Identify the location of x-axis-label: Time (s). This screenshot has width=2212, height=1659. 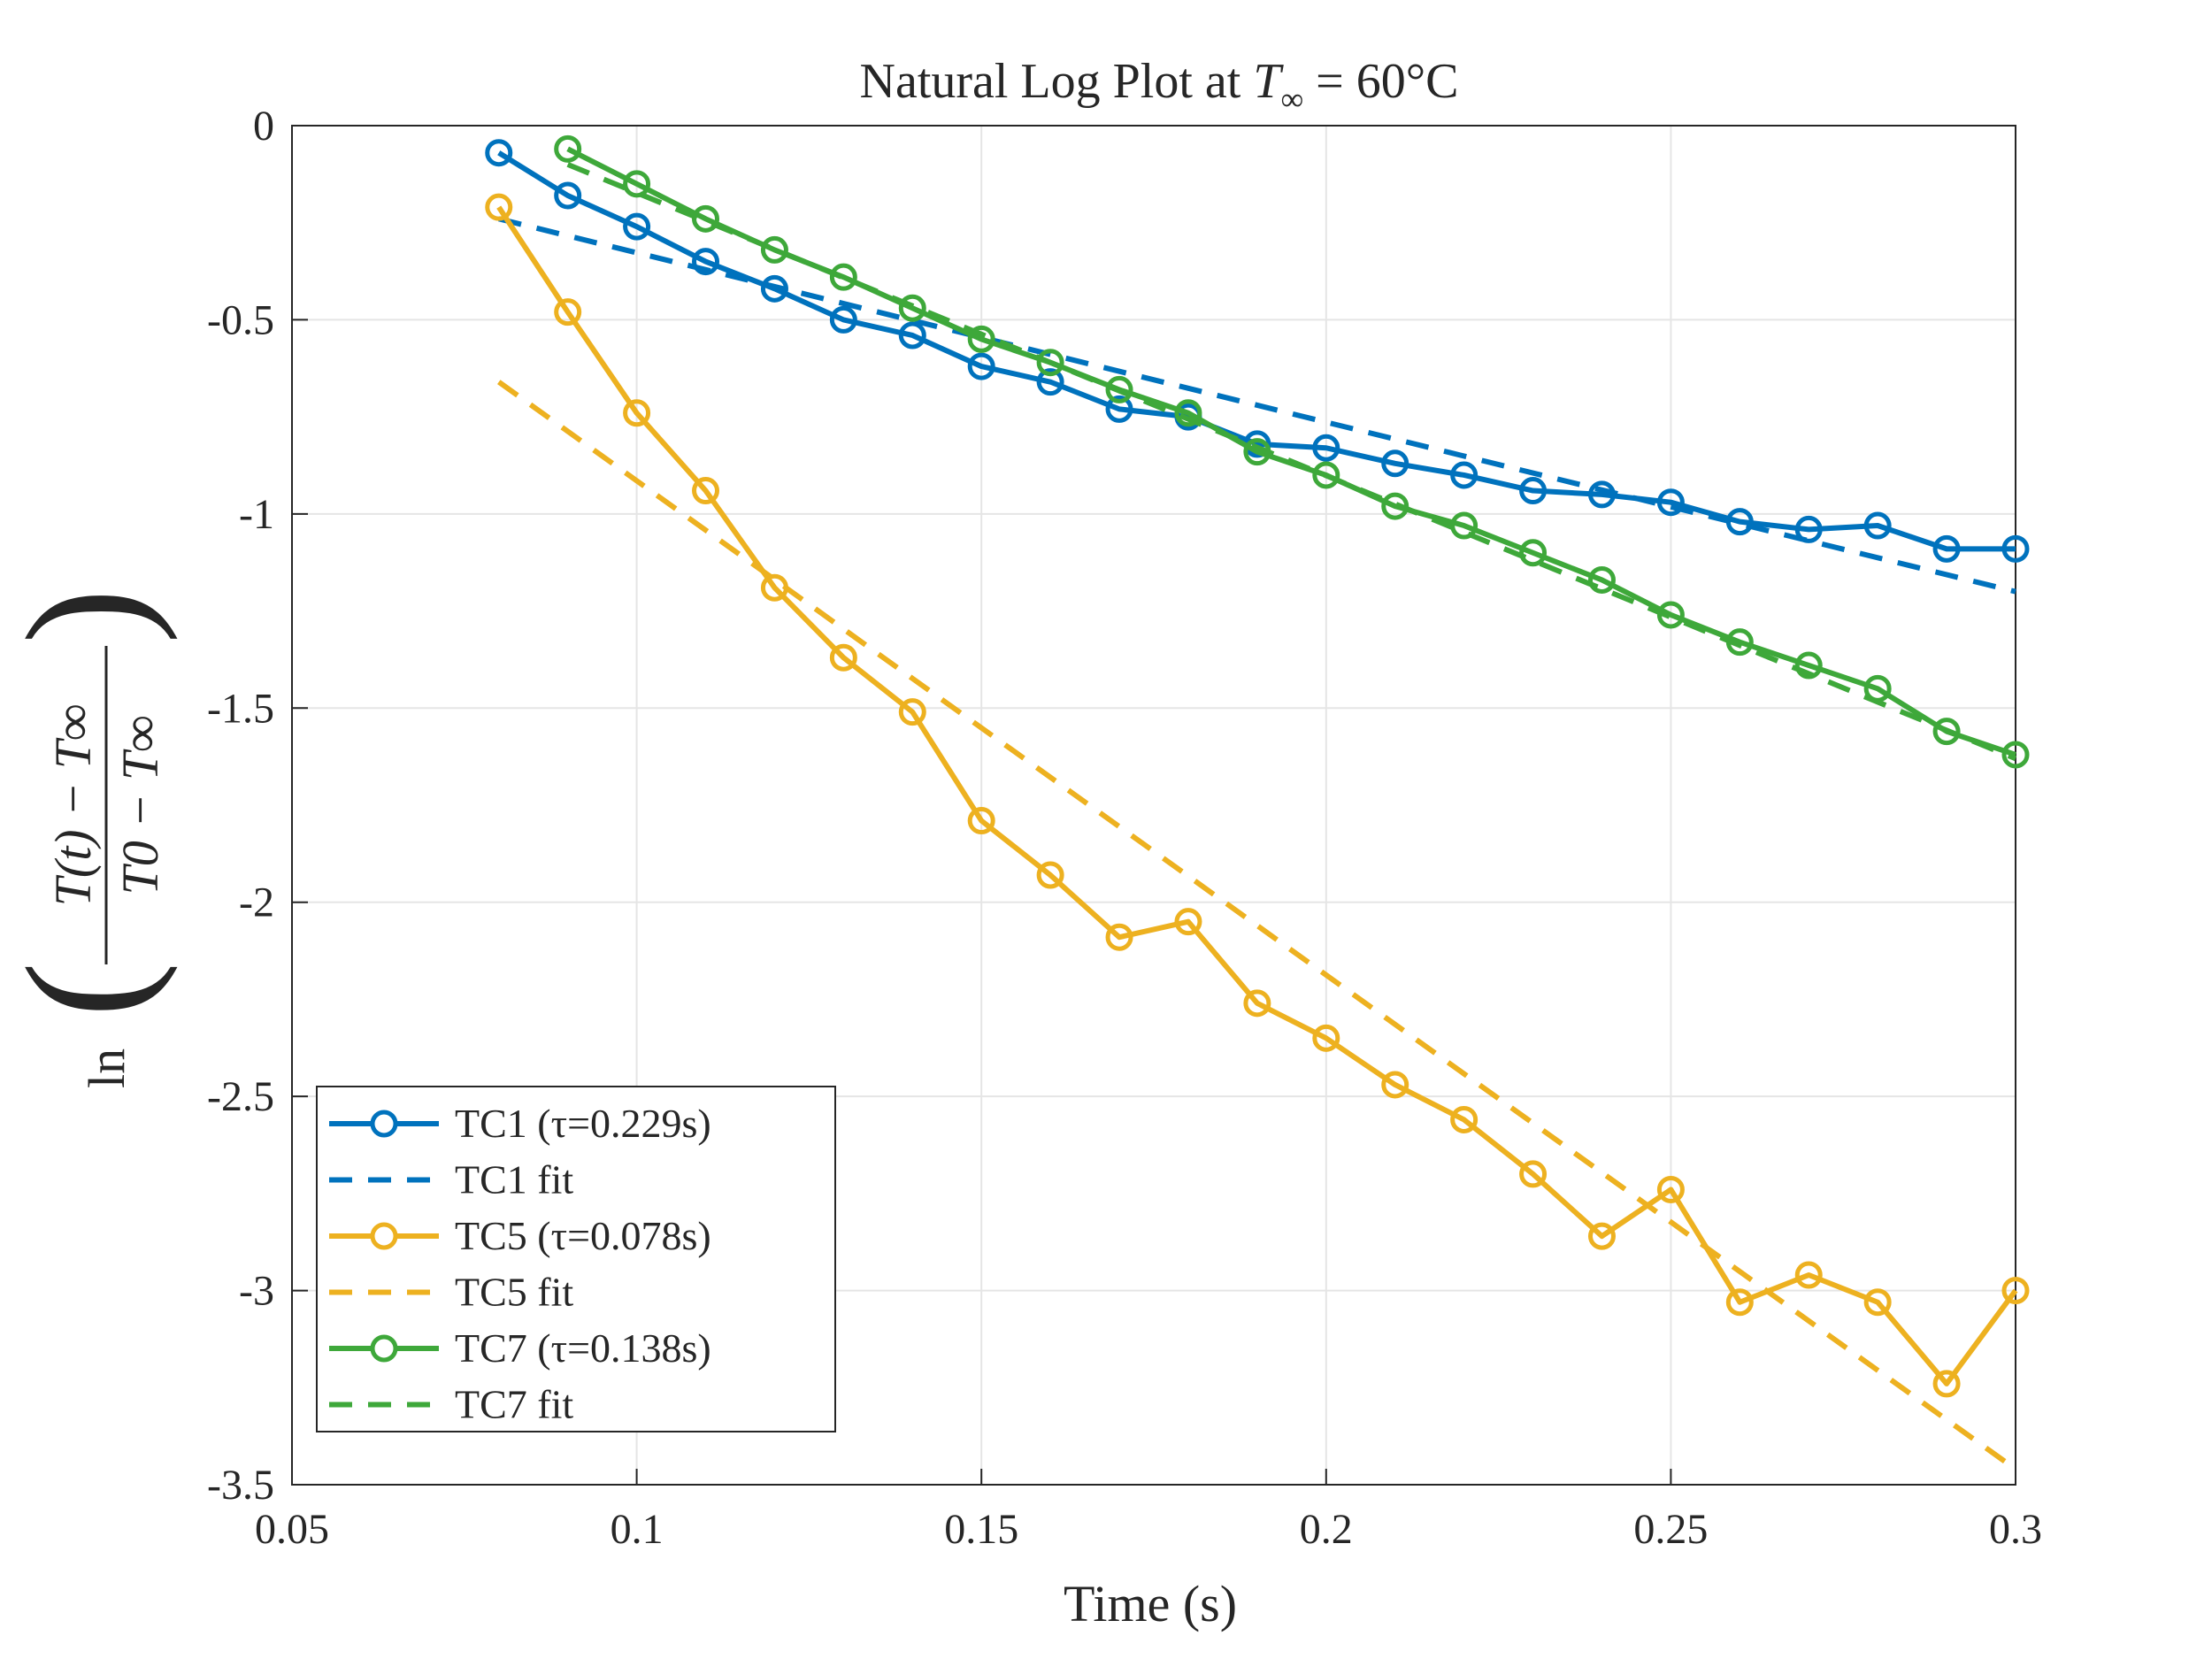
(1151, 1604).